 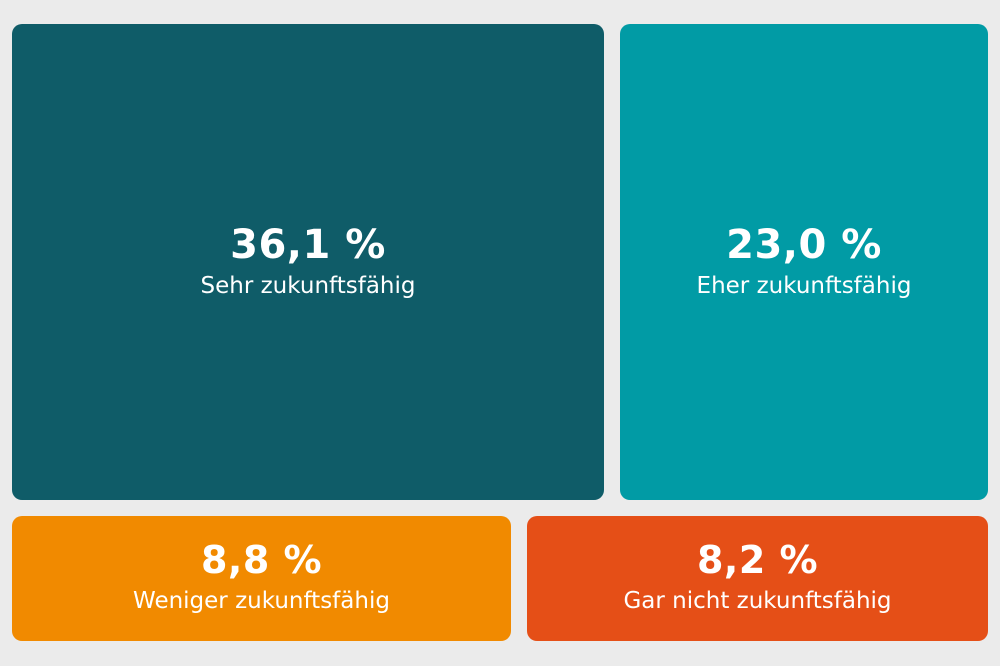 What do you see at coordinates (804, 245) in the screenshot?
I see `tile-value: 23,0 %` at bounding box center [804, 245].